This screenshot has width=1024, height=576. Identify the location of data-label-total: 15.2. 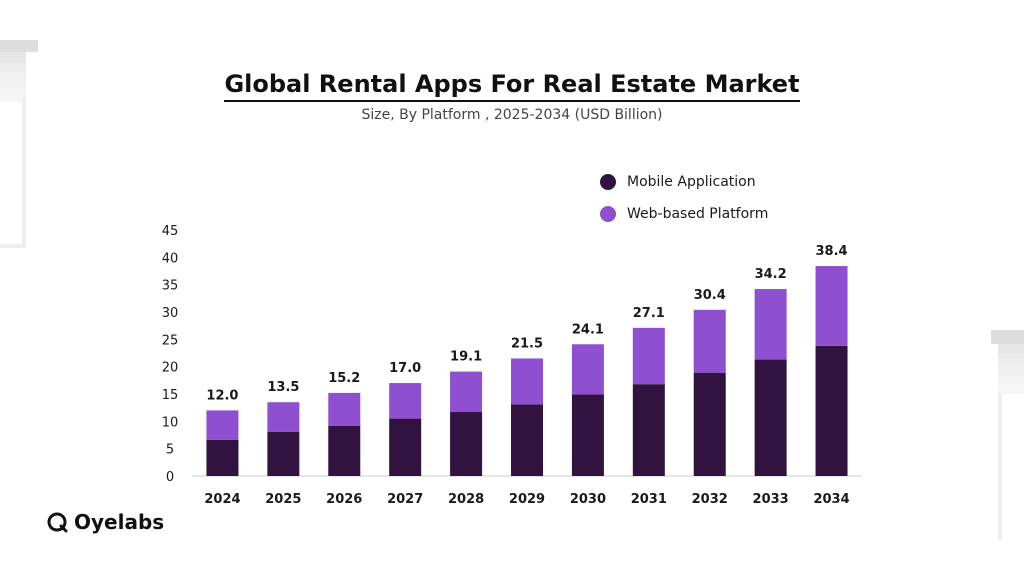
(344, 378).